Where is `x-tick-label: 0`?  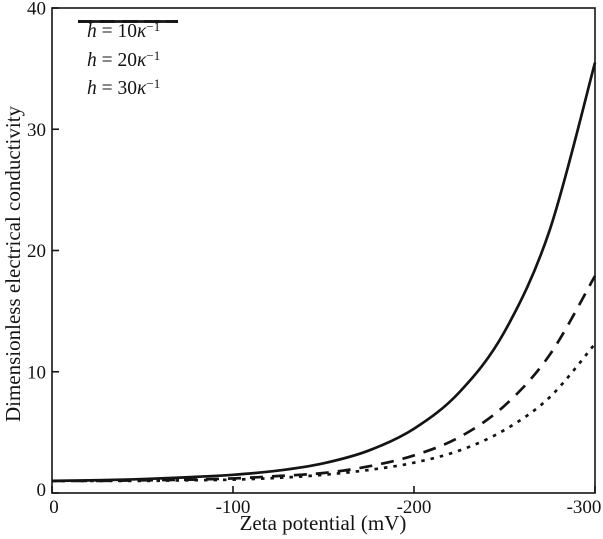
x-tick-label: 0 is located at coordinates (54, 507).